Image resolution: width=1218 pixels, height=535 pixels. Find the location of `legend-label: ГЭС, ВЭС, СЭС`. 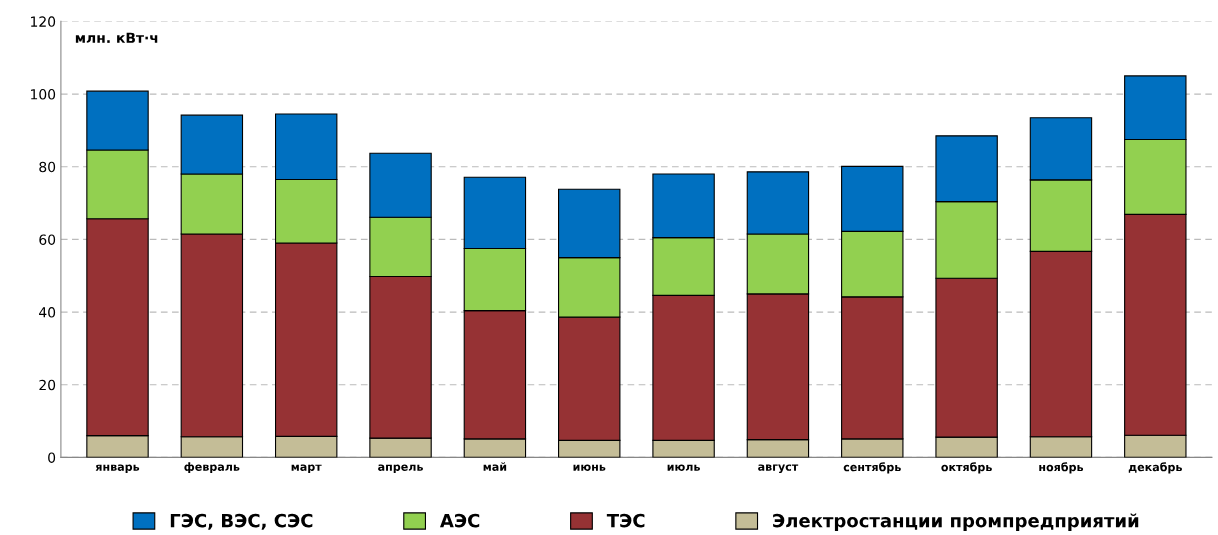

legend-label: ГЭС, ВЭС, СЭС is located at coordinates (241, 521).